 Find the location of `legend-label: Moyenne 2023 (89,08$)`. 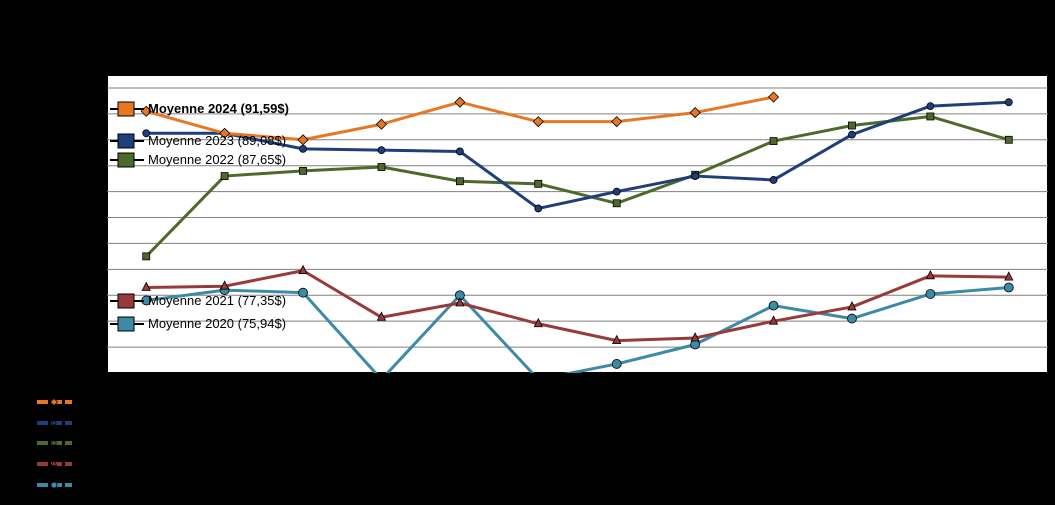

legend-label: Moyenne 2023 (89,08$) is located at coordinates (217, 140).